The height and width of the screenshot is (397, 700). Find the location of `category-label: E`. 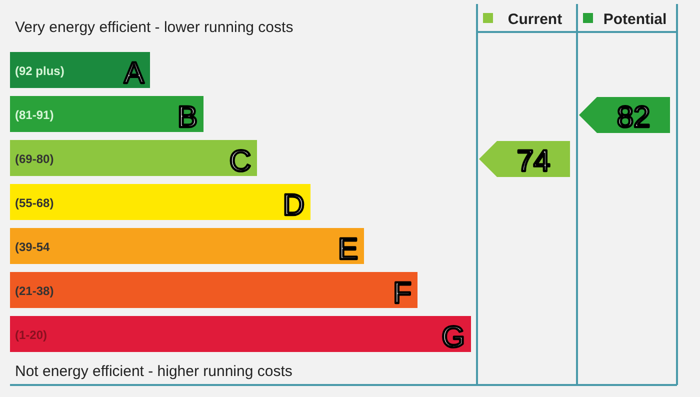

category-label: E is located at coordinates (348, 249).